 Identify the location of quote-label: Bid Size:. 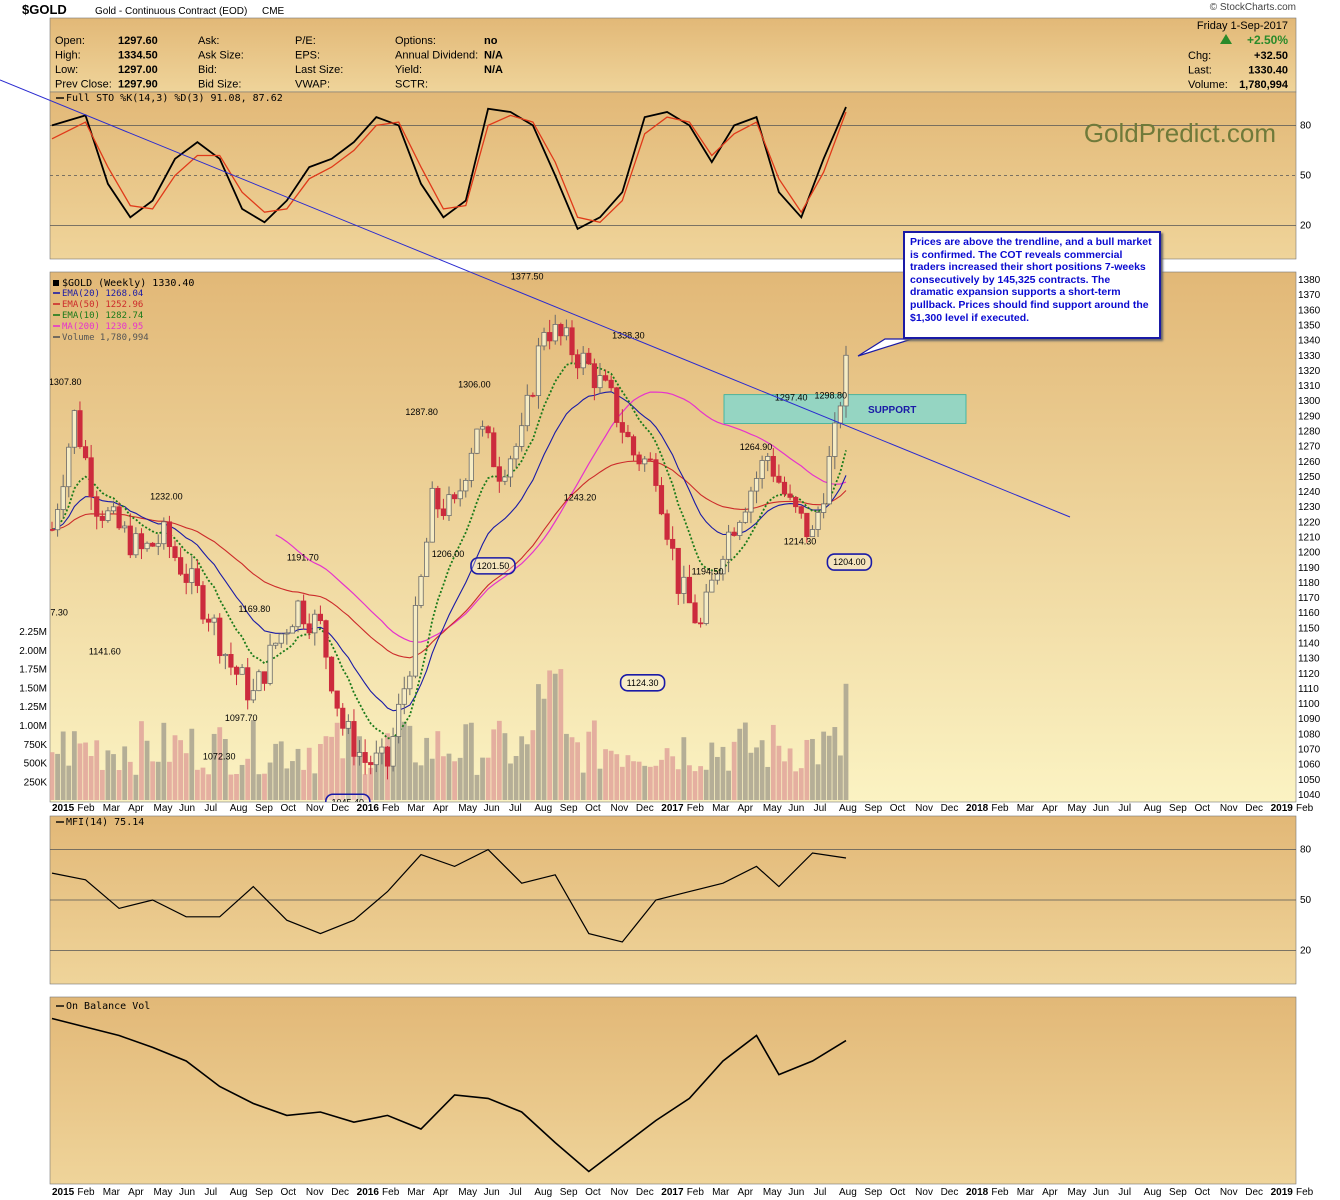
(219, 85).